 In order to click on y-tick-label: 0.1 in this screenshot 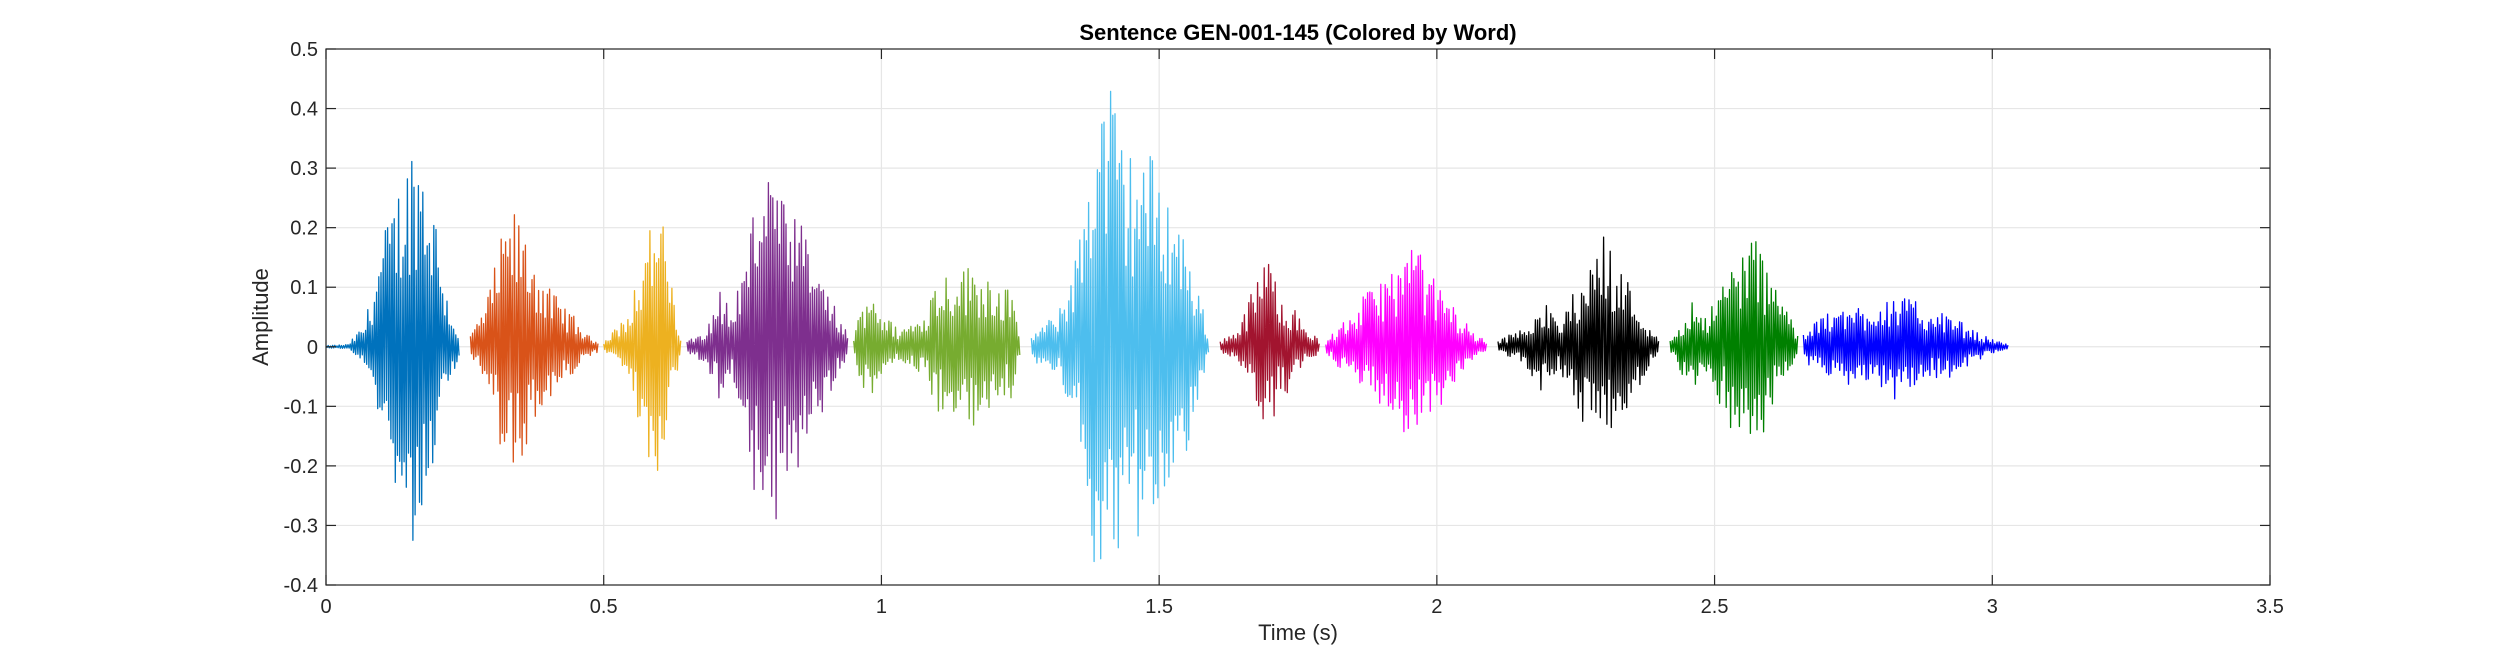, I will do `click(304, 288)`.